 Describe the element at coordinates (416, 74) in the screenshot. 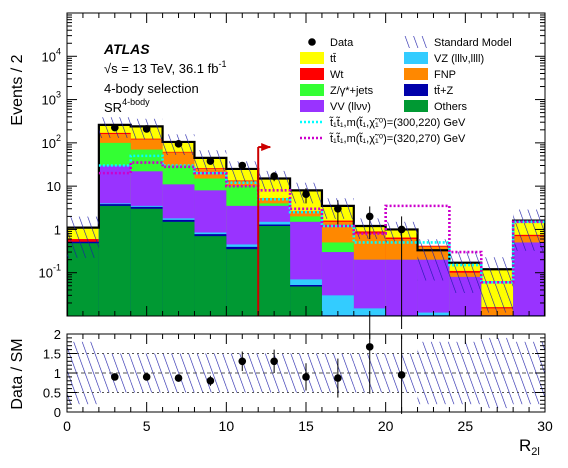

I see `fnp-legend-swatch` at that location.